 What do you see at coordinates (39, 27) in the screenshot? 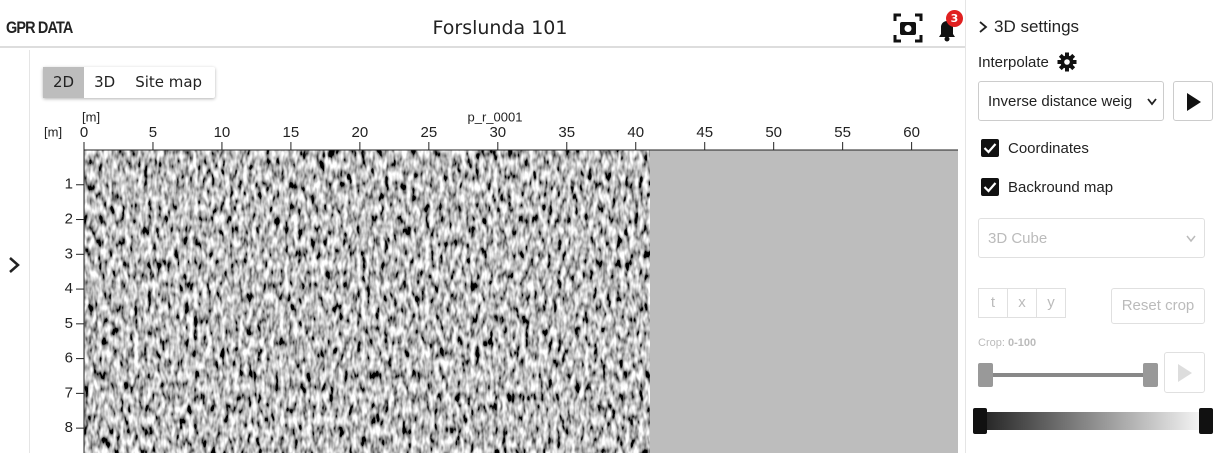
I see `brand: GPR DATA` at bounding box center [39, 27].